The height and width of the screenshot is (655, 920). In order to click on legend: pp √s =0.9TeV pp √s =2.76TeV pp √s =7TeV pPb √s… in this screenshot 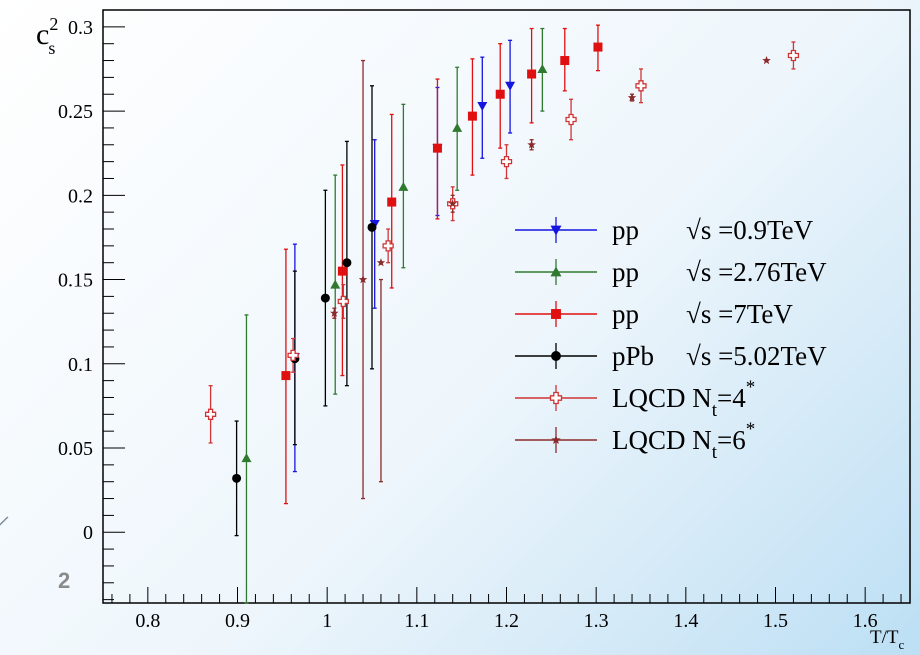, I will do `click(671, 339)`.